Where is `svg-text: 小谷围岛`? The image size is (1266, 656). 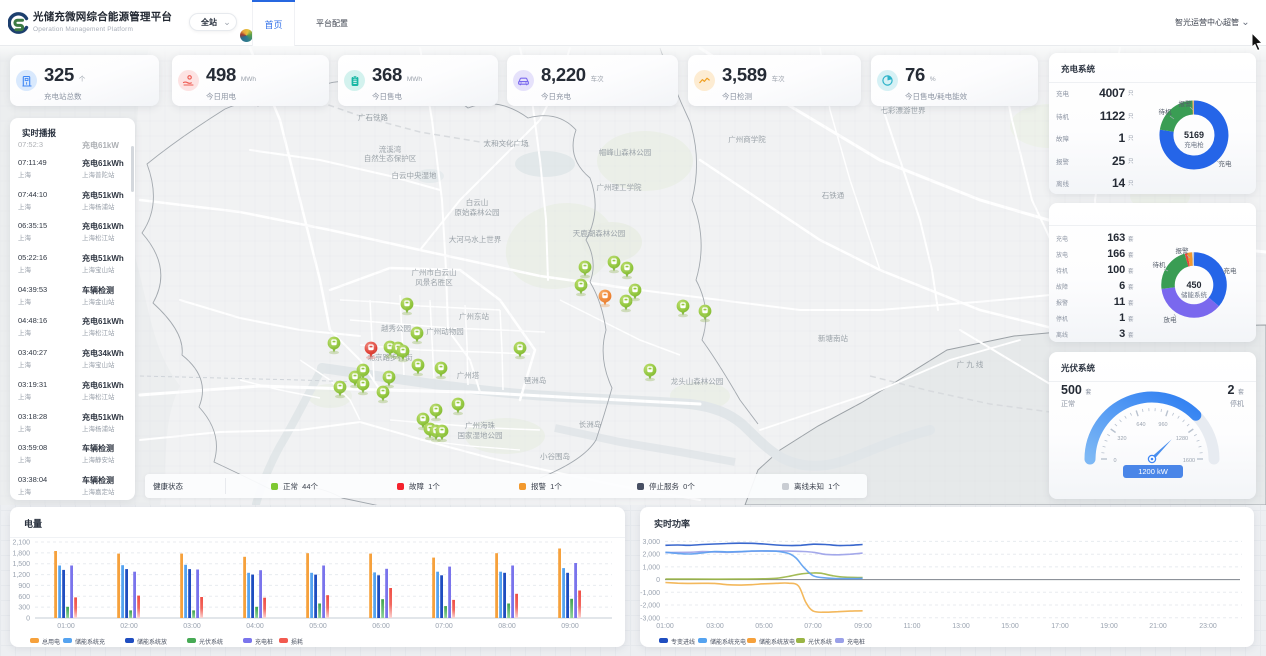 svg-text: 小谷围岛 is located at coordinates (555, 456).